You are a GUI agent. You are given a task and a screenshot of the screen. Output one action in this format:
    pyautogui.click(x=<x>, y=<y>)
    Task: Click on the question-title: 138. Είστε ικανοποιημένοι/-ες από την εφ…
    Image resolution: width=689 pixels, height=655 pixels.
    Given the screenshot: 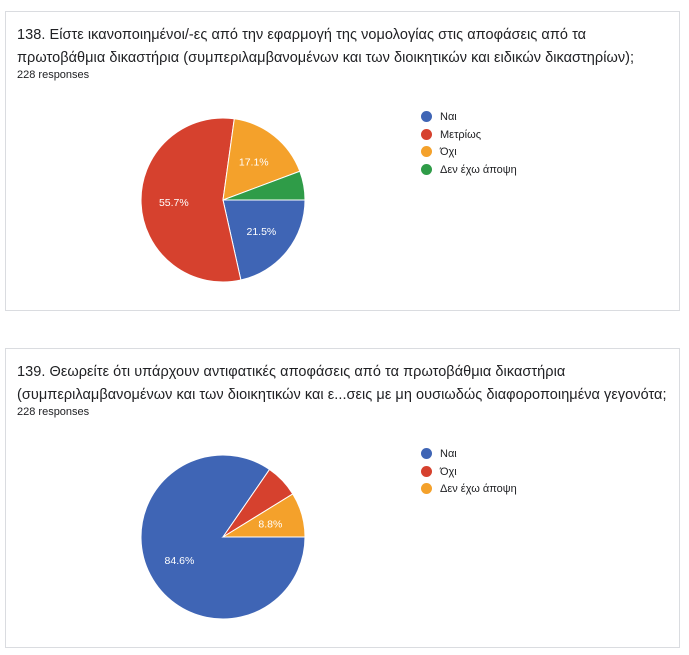 What is the action you would take?
    pyautogui.click(x=326, y=46)
    